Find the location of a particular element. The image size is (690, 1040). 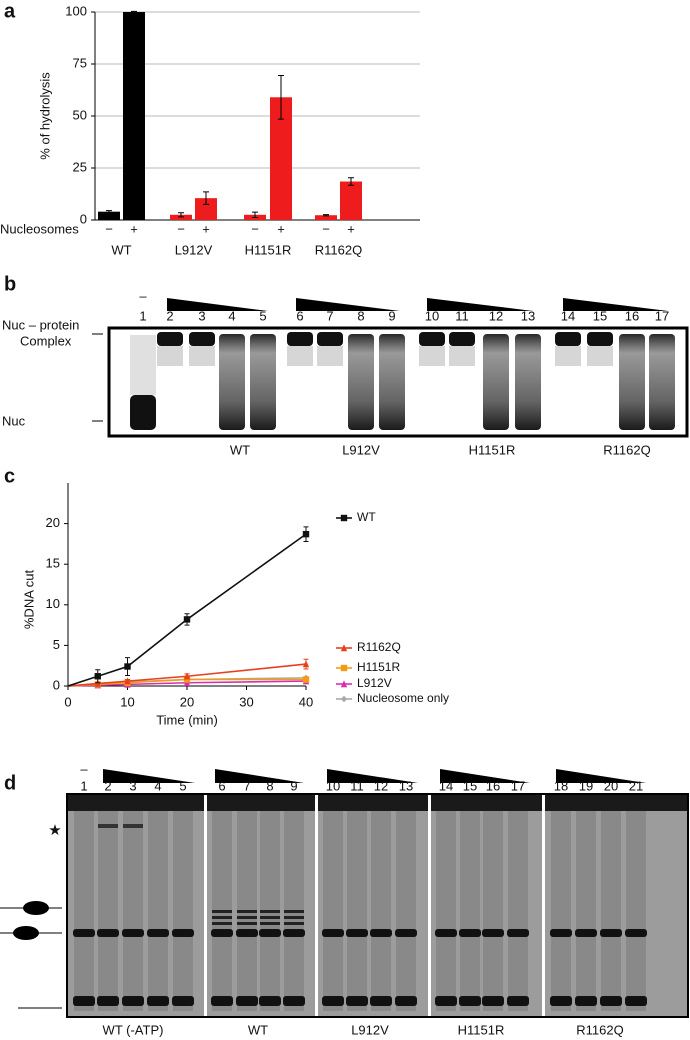

error-bar is located at coordinates (109, 212).